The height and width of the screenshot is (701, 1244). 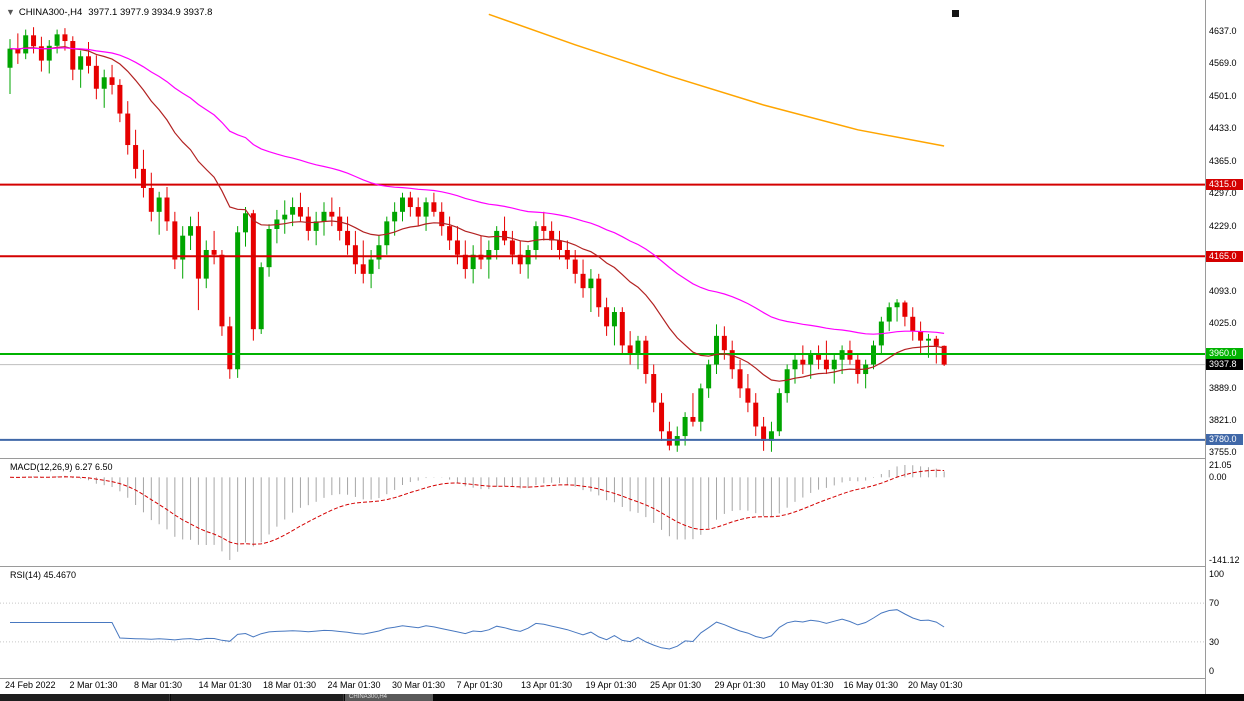 I want to click on time-axis-label: 24 Mar 01:30, so click(x=354, y=685).